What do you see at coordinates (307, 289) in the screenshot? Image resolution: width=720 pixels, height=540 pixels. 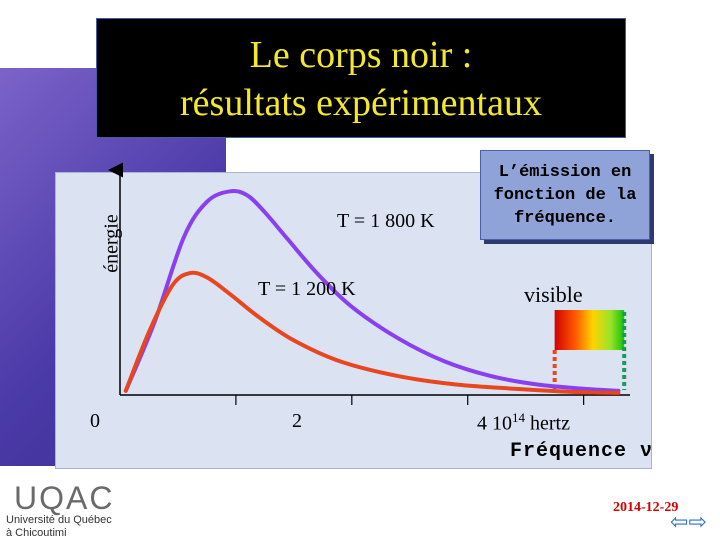 I see `series-label-1200k: T = 1 200 K` at bounding box center [307, 289].